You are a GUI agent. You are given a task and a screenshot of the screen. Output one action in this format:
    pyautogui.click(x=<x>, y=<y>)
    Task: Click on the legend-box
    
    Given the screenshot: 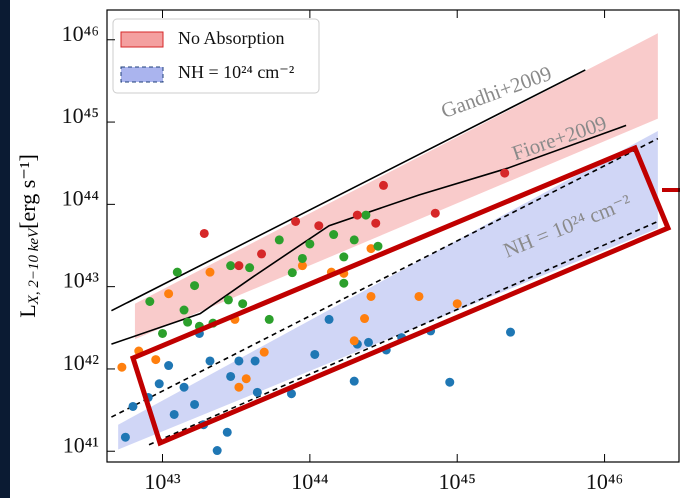 What is the action you would take?
    pyautogui.click(x=216, y=56)
    